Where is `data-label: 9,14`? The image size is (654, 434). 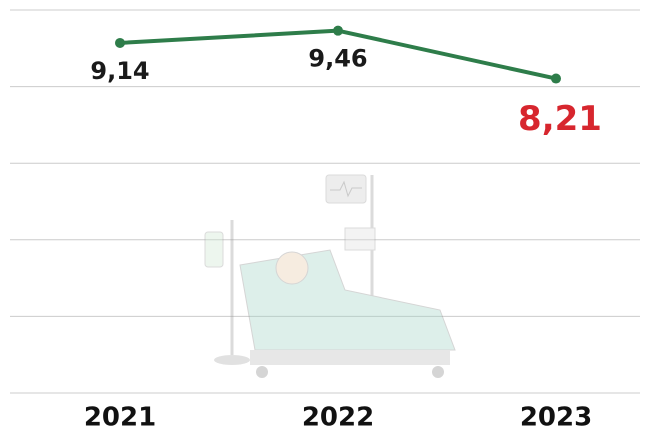 data-label: 9,14 is located at coordinates (119, 71).